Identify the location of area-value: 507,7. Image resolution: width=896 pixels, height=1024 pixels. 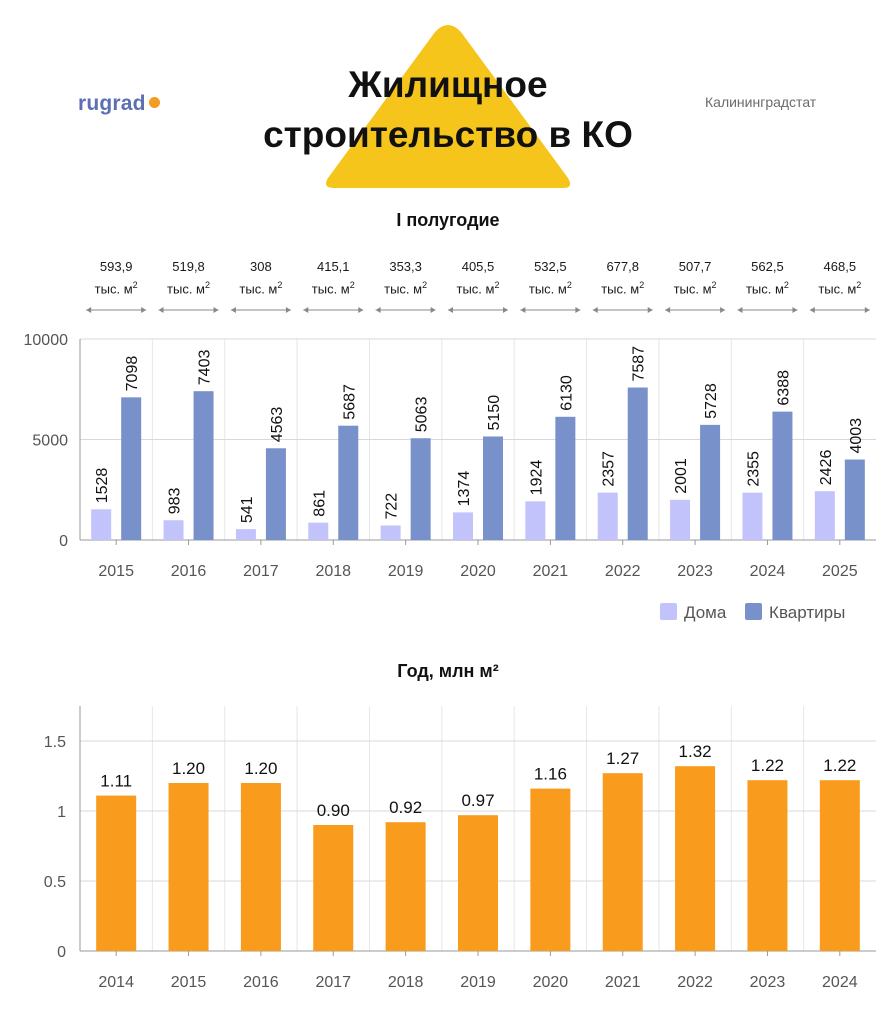
(695, 266).